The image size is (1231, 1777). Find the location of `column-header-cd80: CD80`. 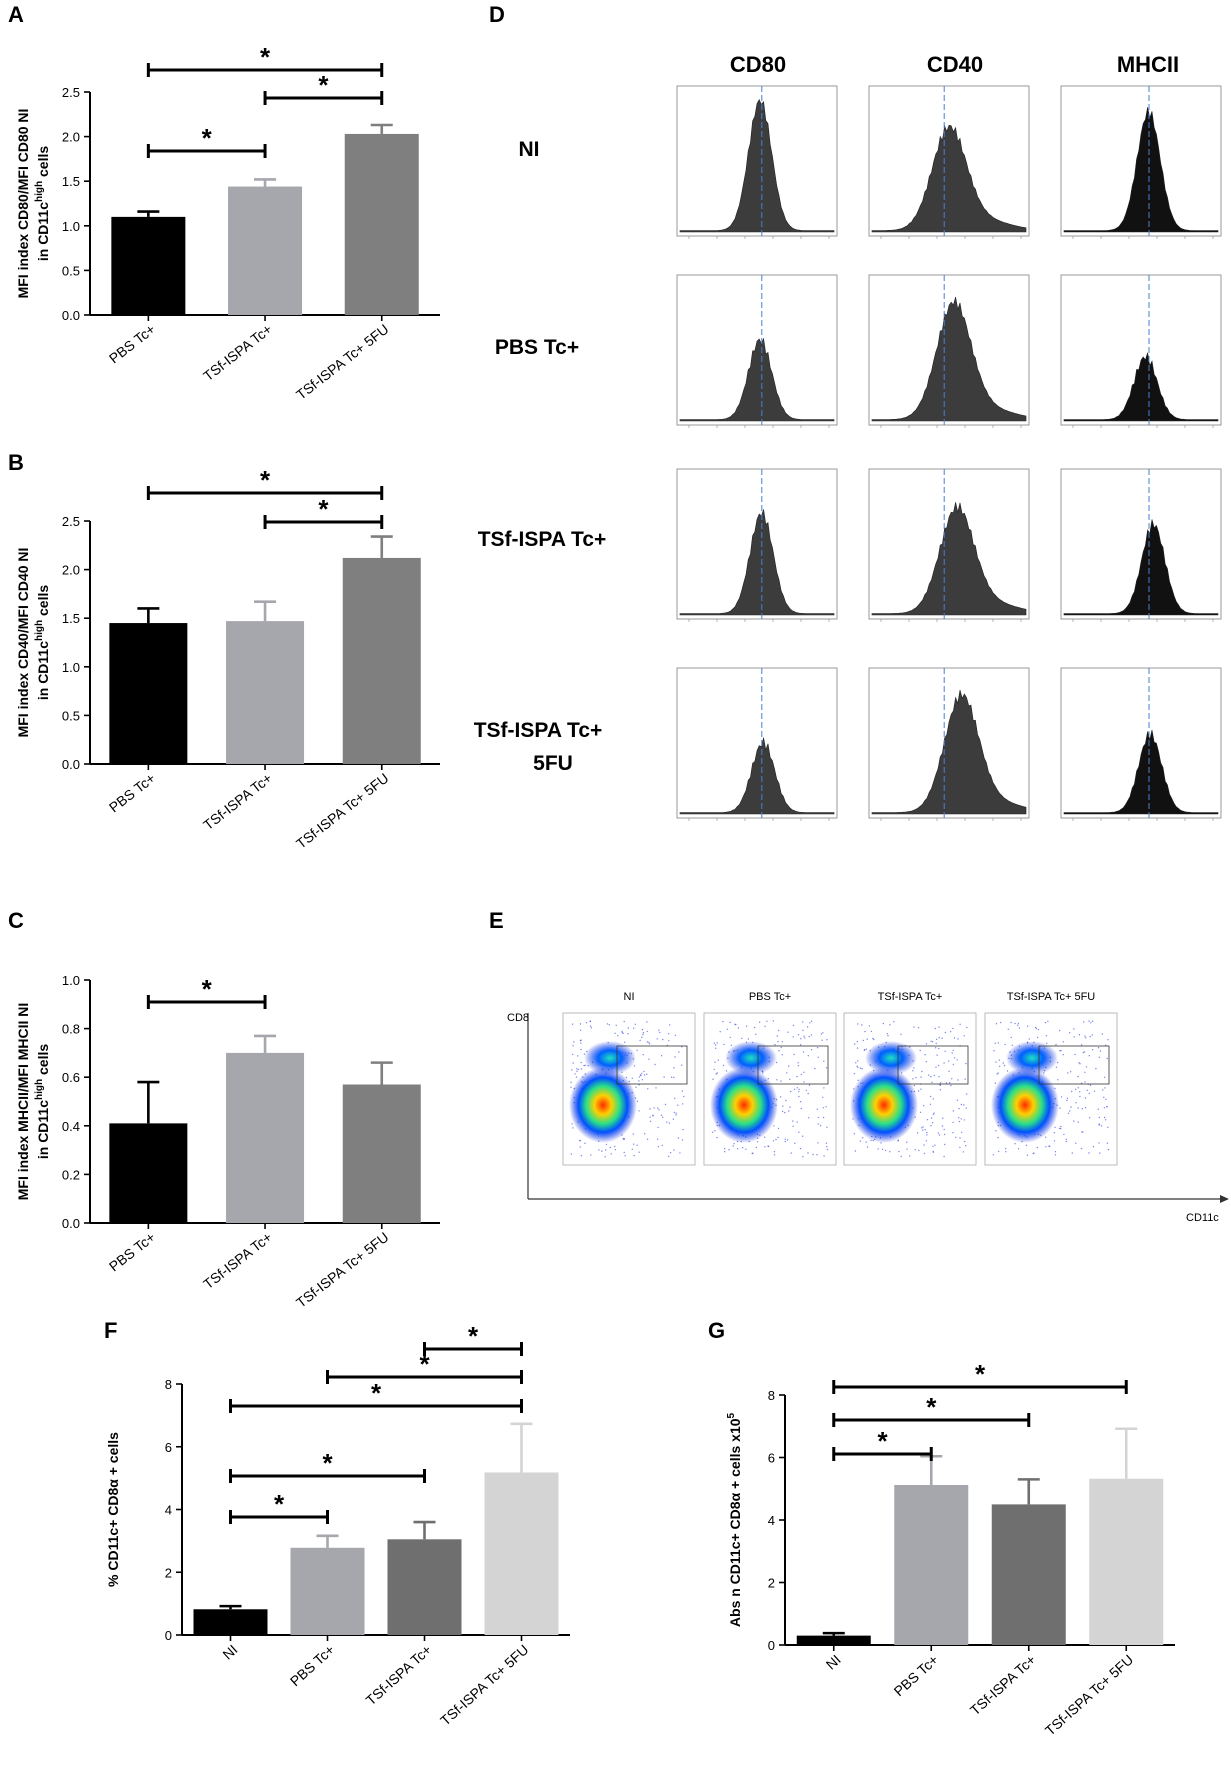

column-header-cd80: CD80 is located at coordinates (758, 64).